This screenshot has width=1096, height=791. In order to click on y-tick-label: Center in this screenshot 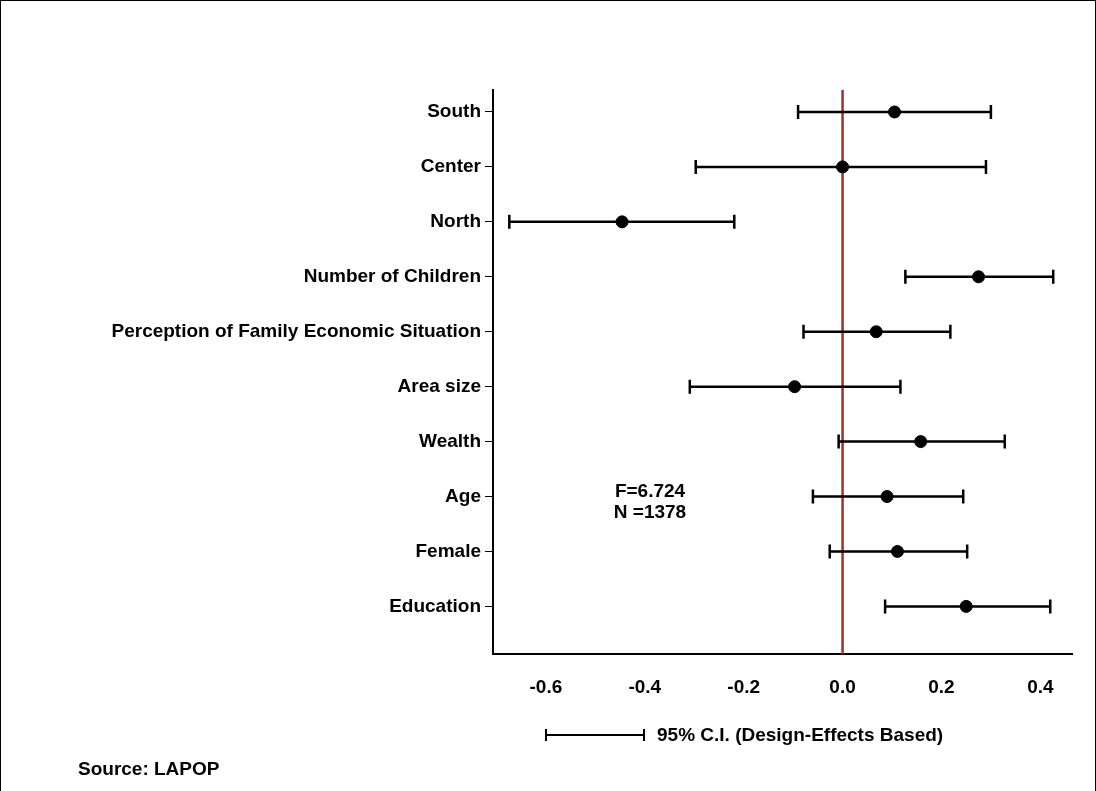, I will do `click(451, 166)`.